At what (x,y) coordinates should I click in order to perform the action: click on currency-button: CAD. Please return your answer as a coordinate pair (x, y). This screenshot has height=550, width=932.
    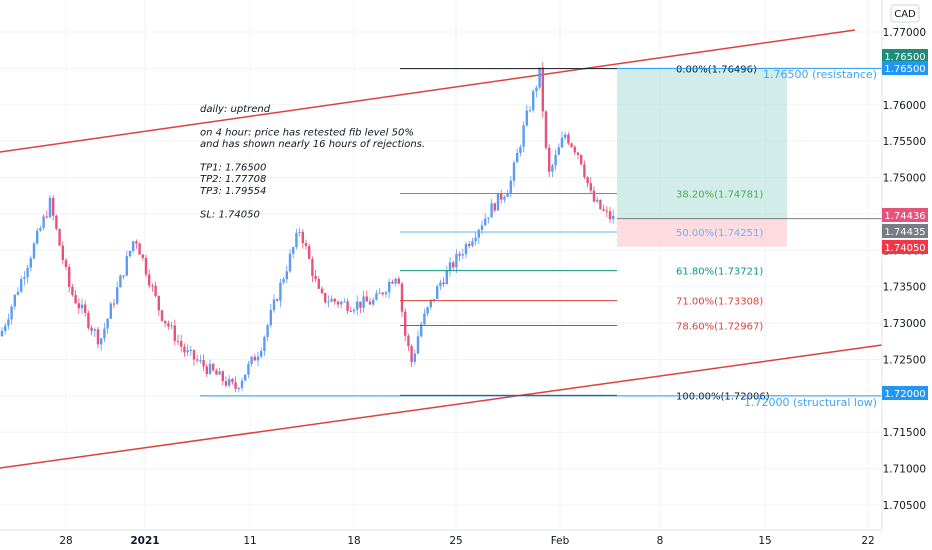
    Looking at the image, I should click on (905, 13).